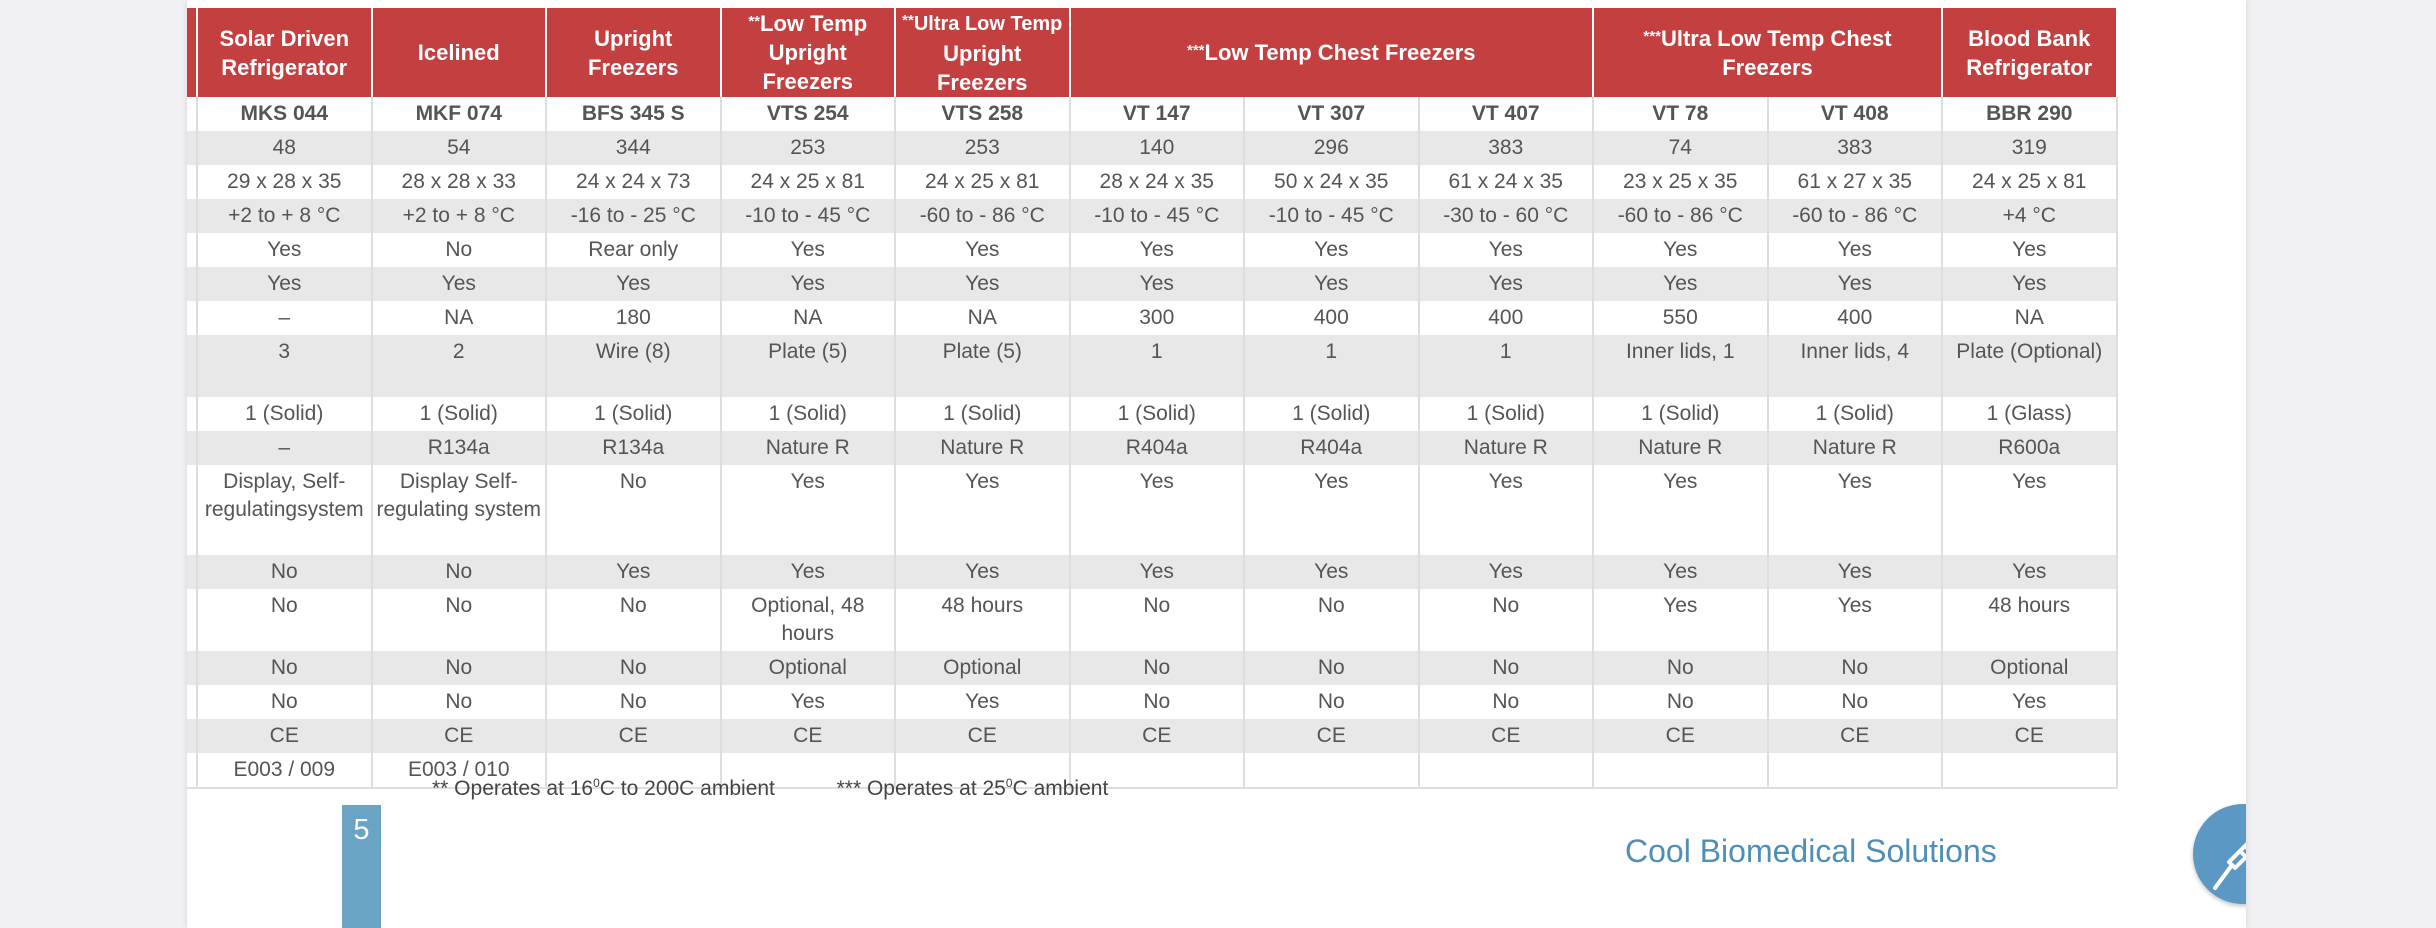  I want to click on table-cell: Inner lids, 4, so click(1854, 366).